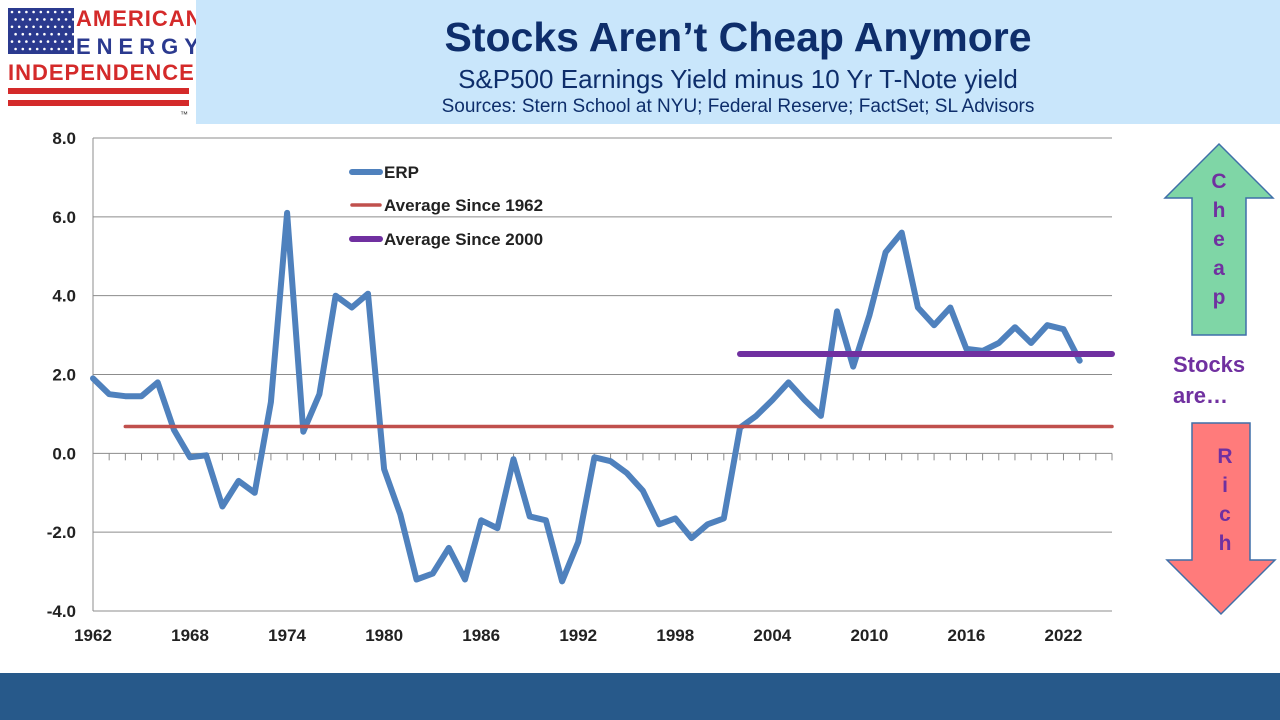  I want to click on y-tick-label: 6.0, so click(64, 217).